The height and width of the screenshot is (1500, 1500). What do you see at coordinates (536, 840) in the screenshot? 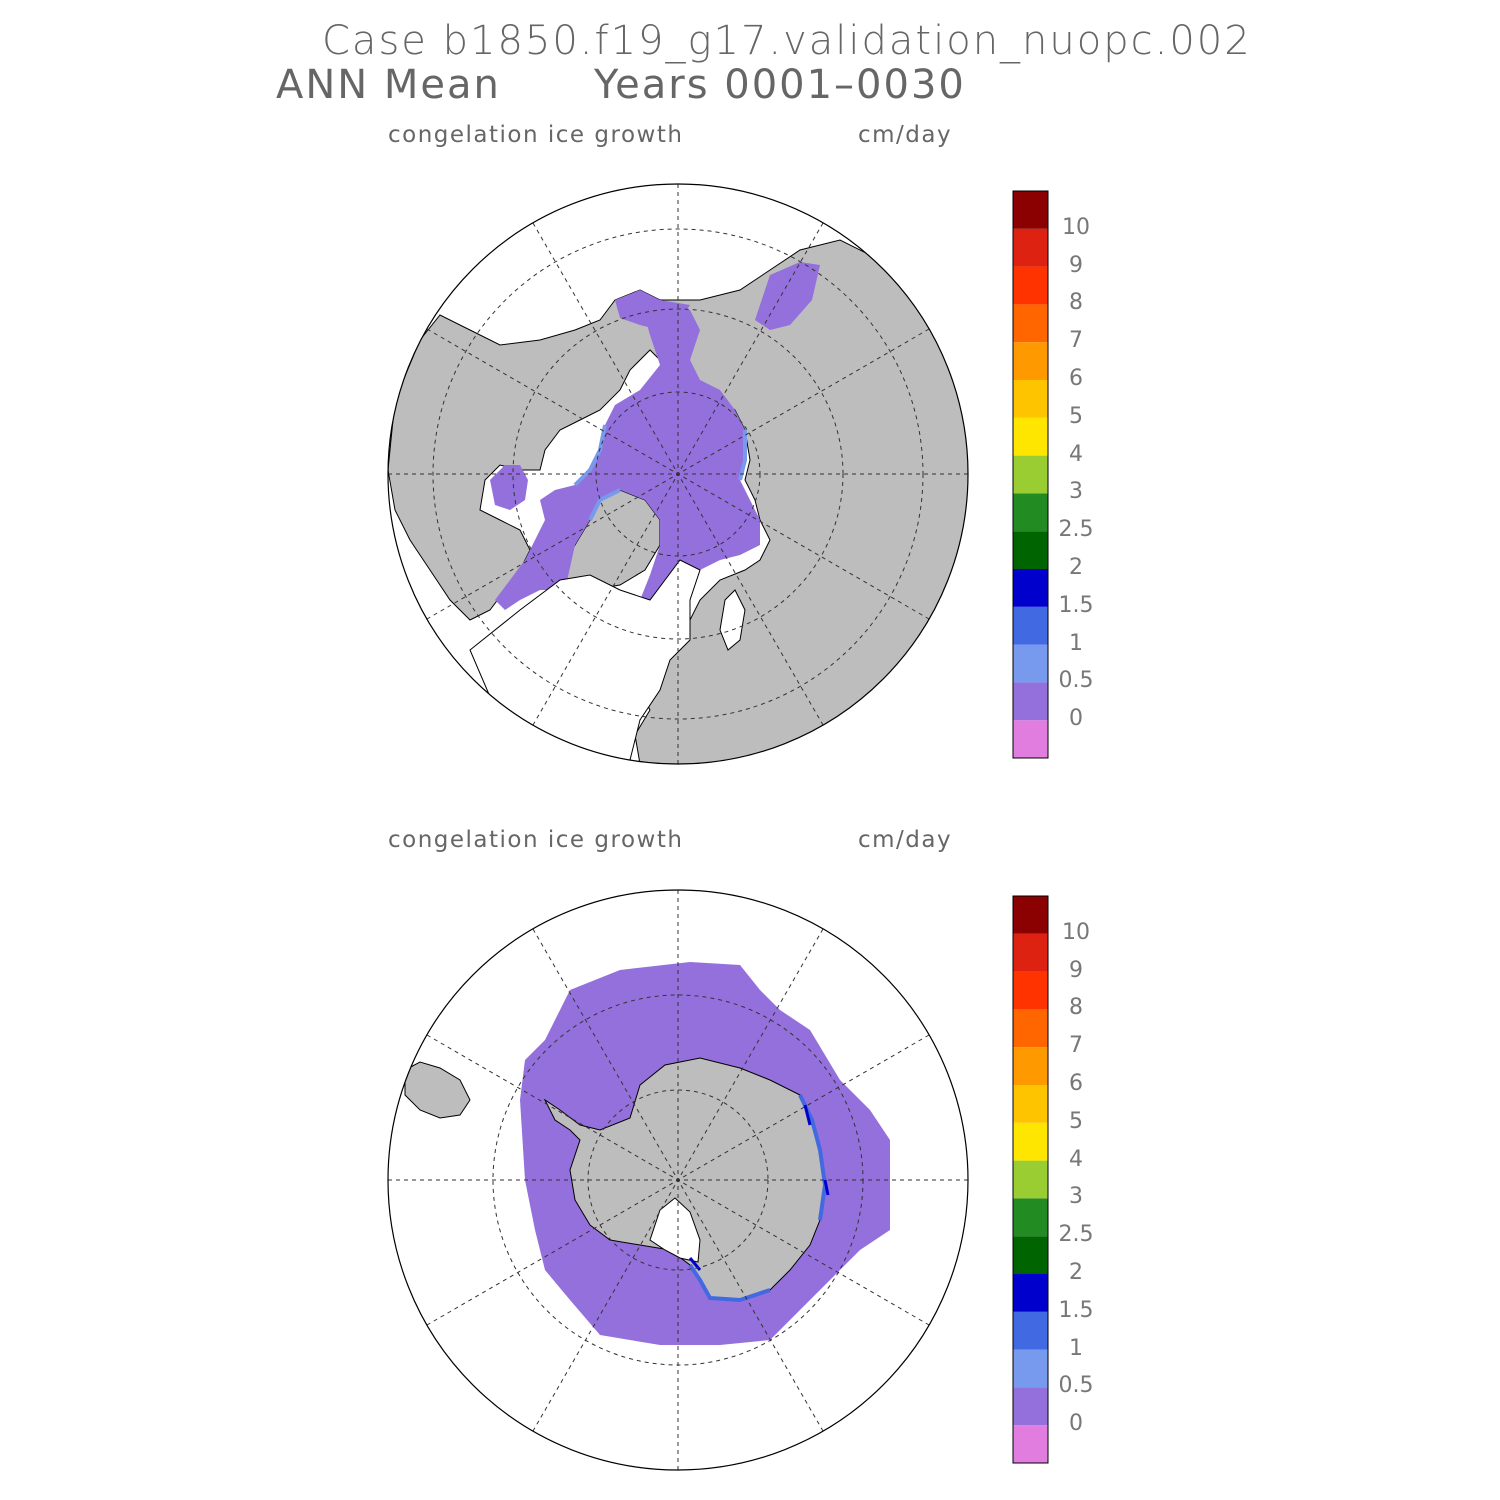
I see `panel2-variable-label: congelation ice growth` at bounding box center [536, 840].